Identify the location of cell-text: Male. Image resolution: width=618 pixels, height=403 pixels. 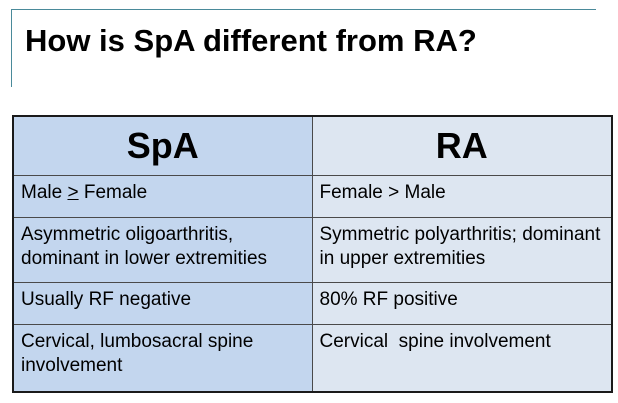
(44, 192).